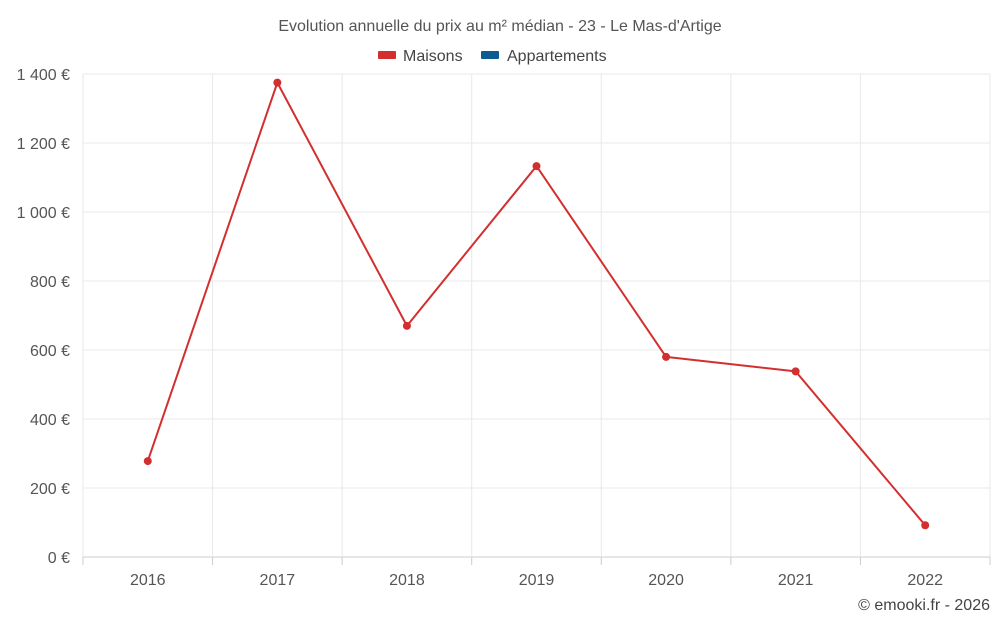  What do you see at coordinates (557, 56) in the screenshot?
I see `legend-label-appartements: Appartements` at bounding box center [557, 56].